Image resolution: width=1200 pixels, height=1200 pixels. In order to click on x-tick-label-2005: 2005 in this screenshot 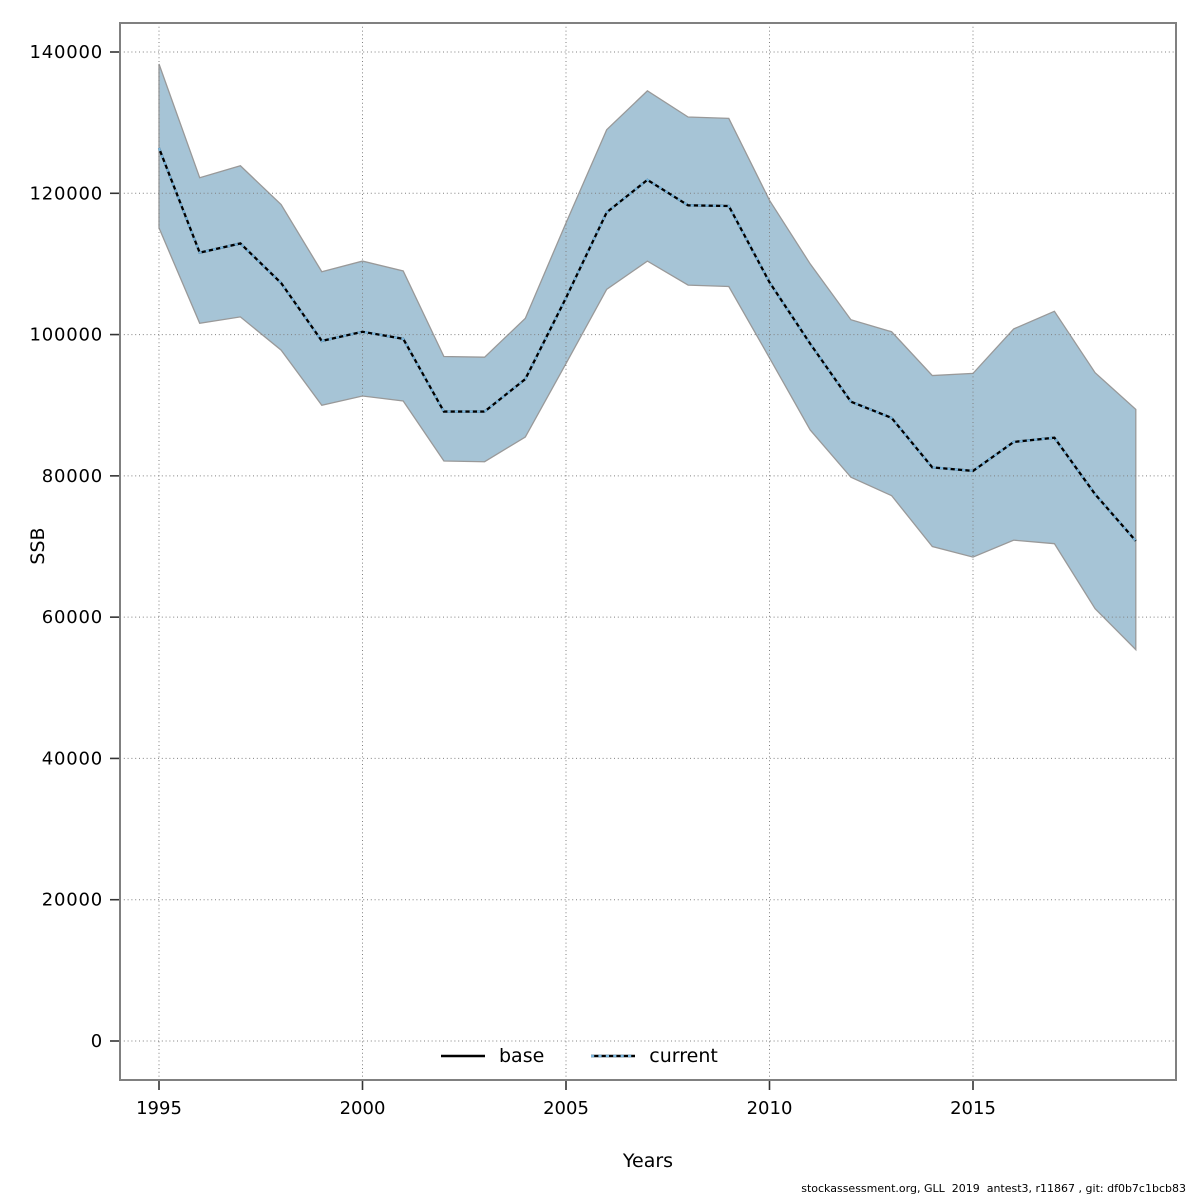, I will do `click(566, 1108)`.